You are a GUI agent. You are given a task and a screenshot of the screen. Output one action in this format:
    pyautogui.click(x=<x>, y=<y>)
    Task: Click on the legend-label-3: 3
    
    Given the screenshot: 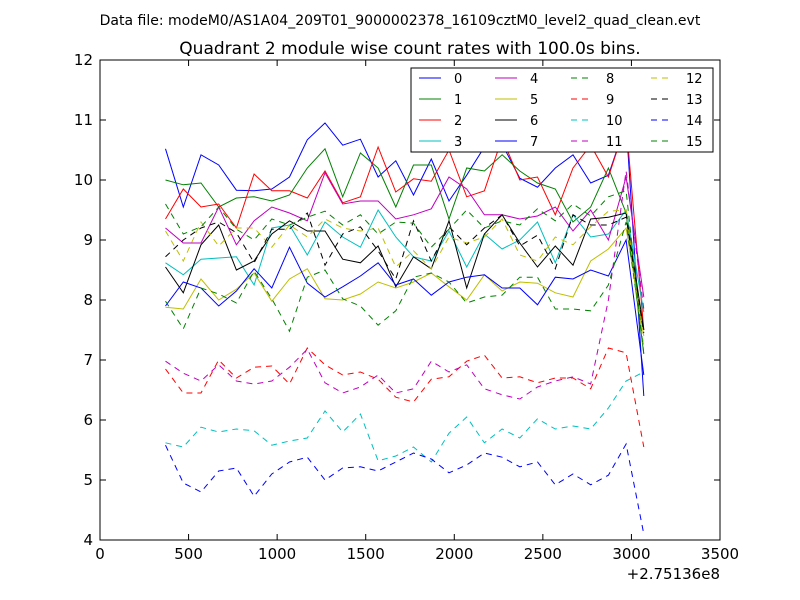 What is the action you would take?
    pyautogui.click(x=458, y=142)
    